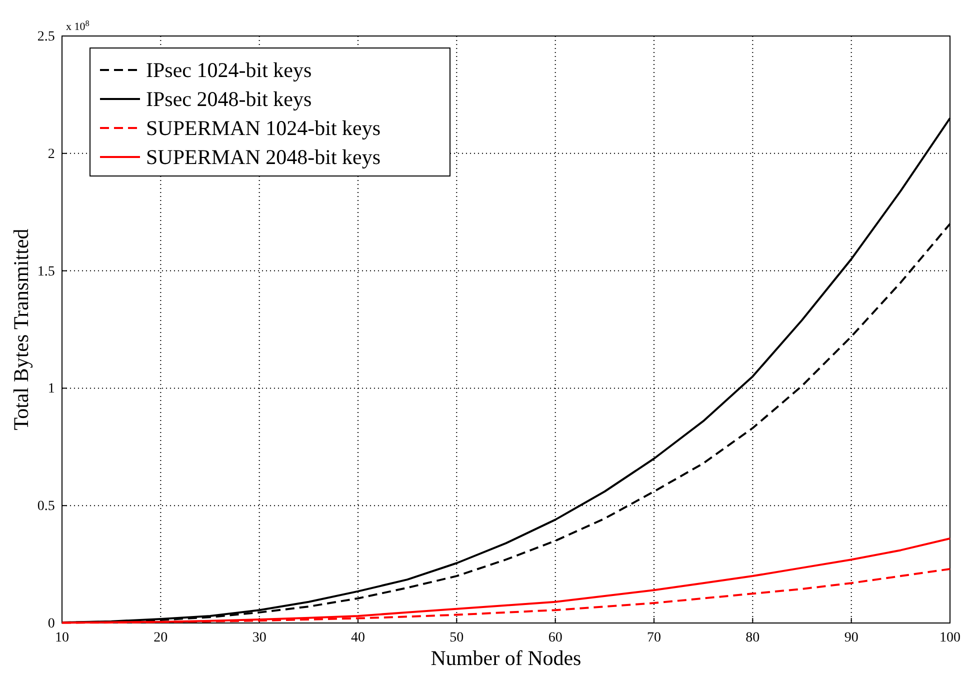 The image size is (964, 673). What do you see at coordinates (51, 624) in the screenshot?
I see `y-tick-label: 0` at bounding box center [51, 624].